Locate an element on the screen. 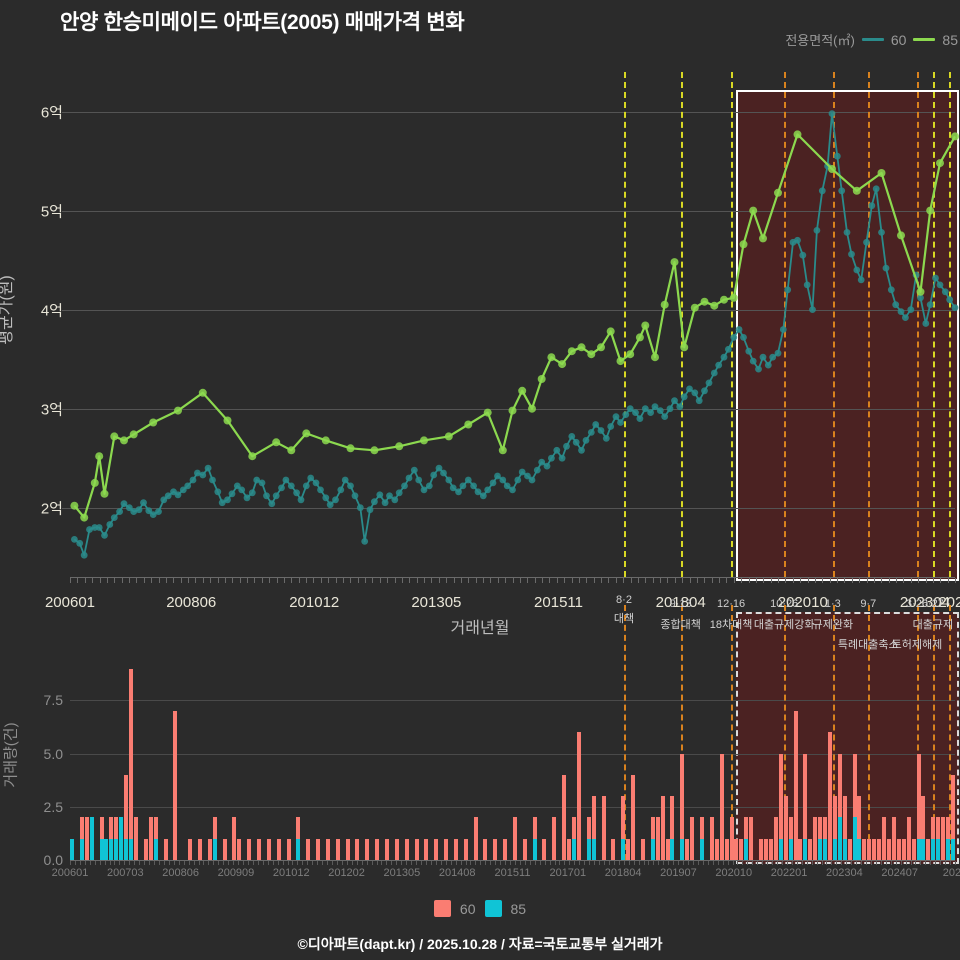 This screenshot has height=960, width=960. volume-x-tick-label: 201511 is located at coordinates (512, 873).